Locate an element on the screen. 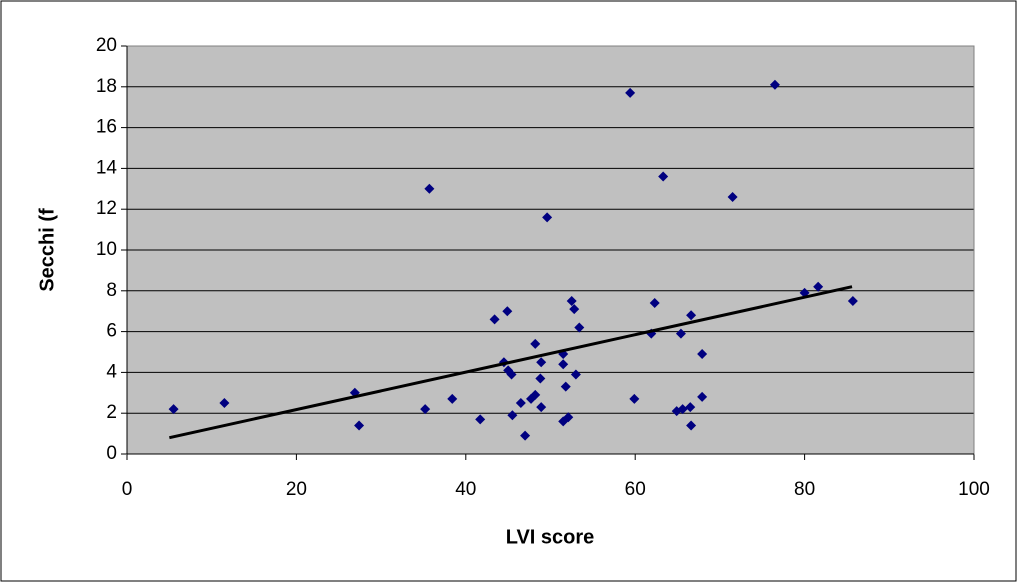  x-tick-label: 80 is located at coordinates (804, 489).